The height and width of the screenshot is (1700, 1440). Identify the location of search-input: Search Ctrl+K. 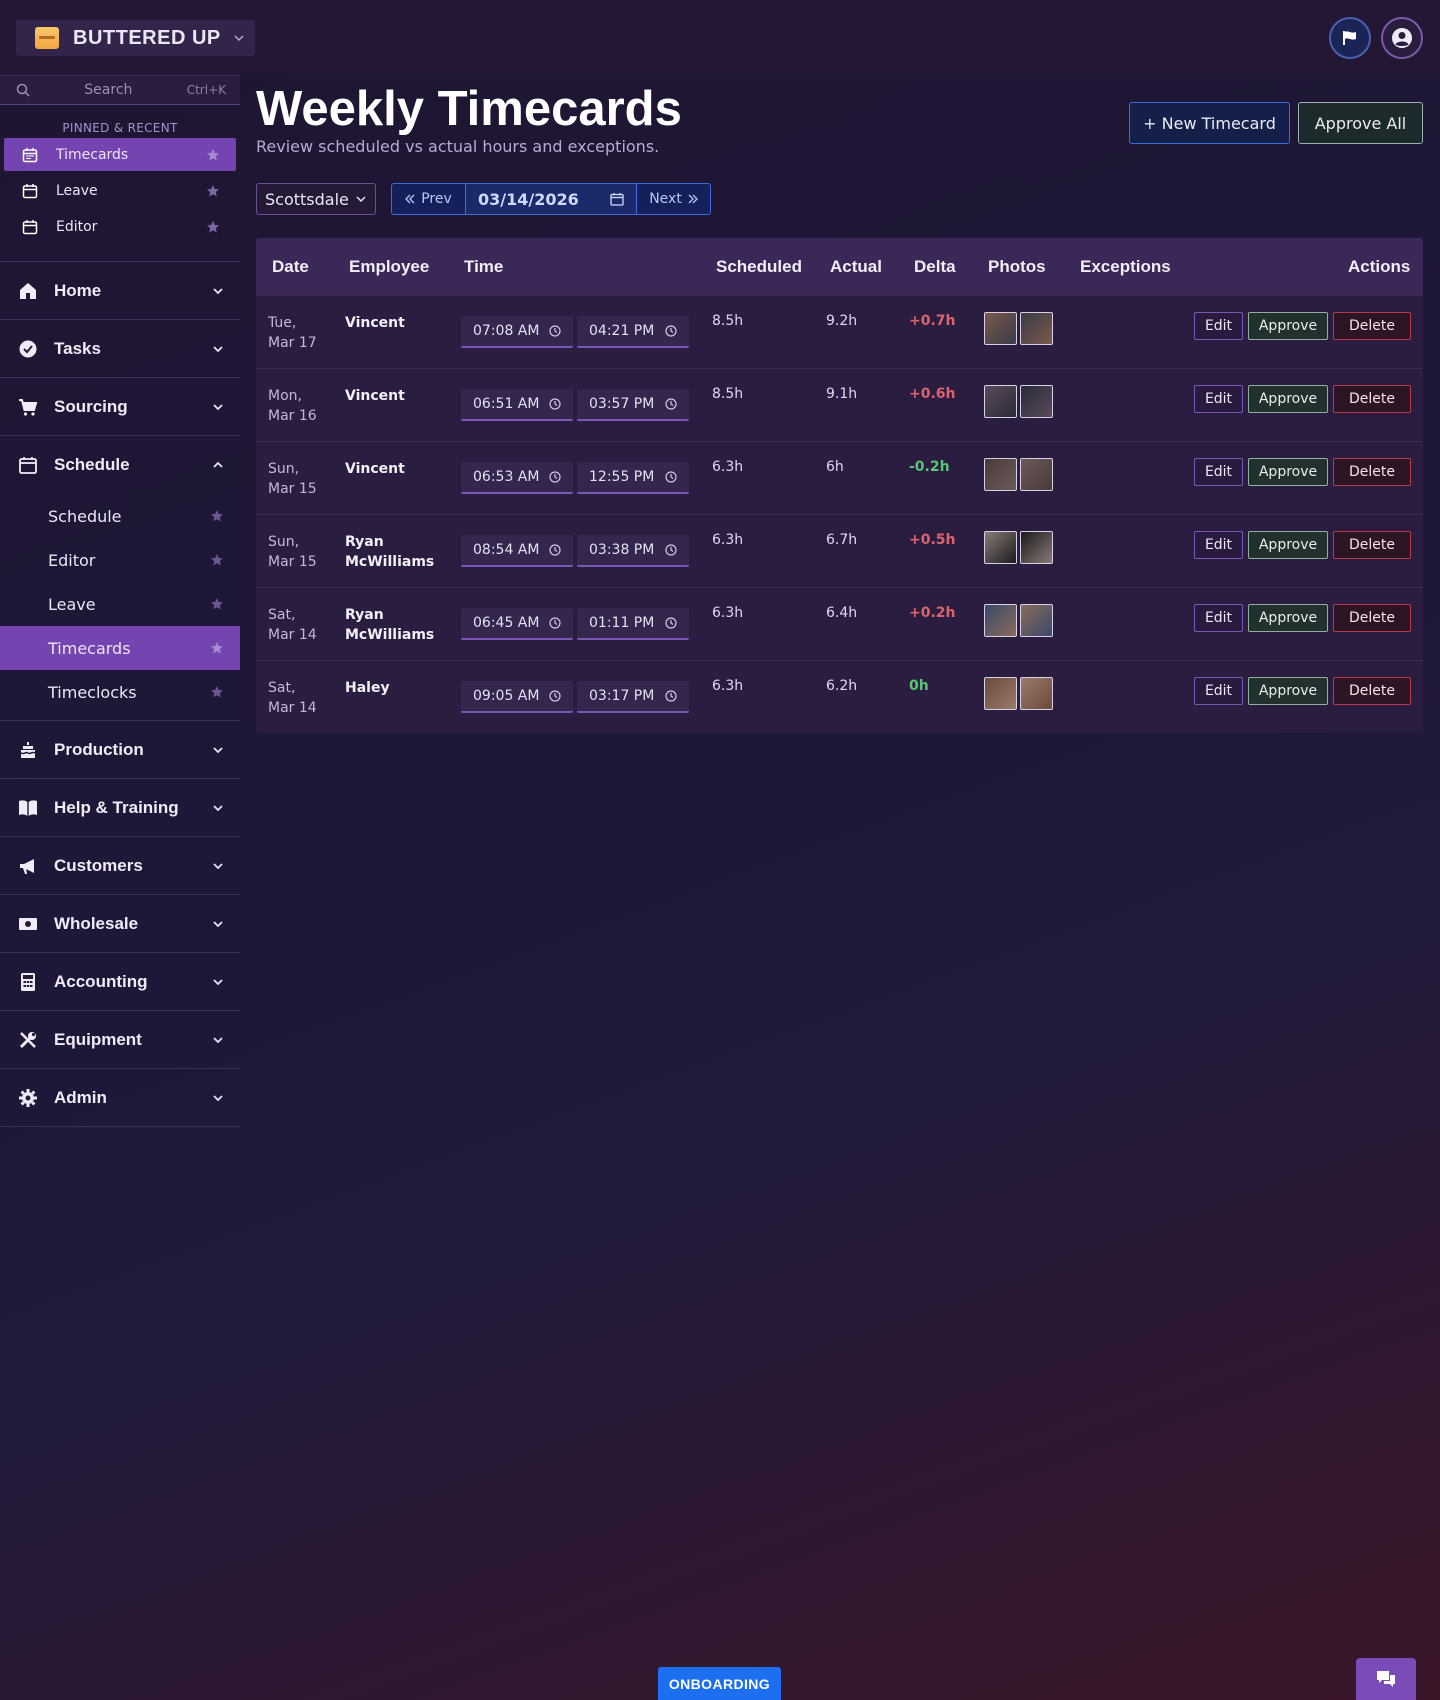
(120, 90).